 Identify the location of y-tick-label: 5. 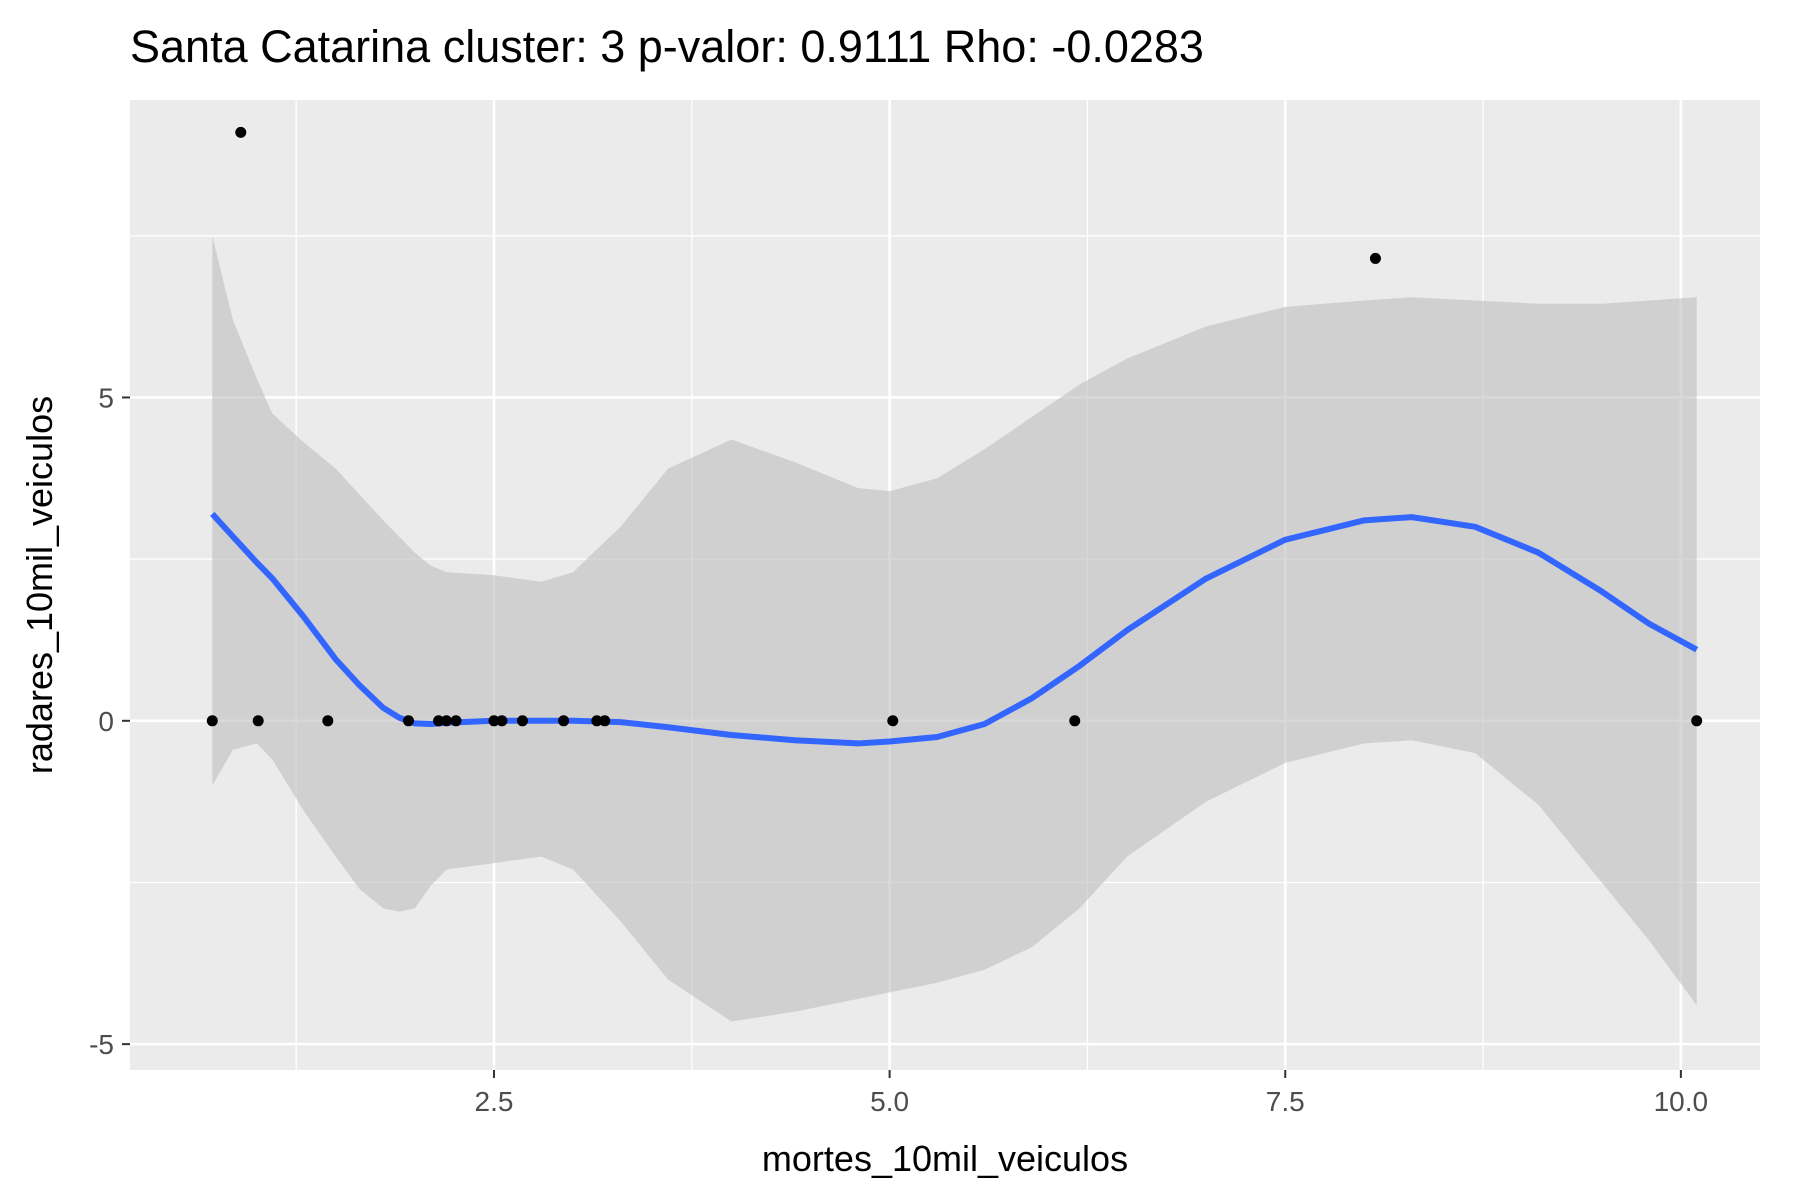
(106, 397).